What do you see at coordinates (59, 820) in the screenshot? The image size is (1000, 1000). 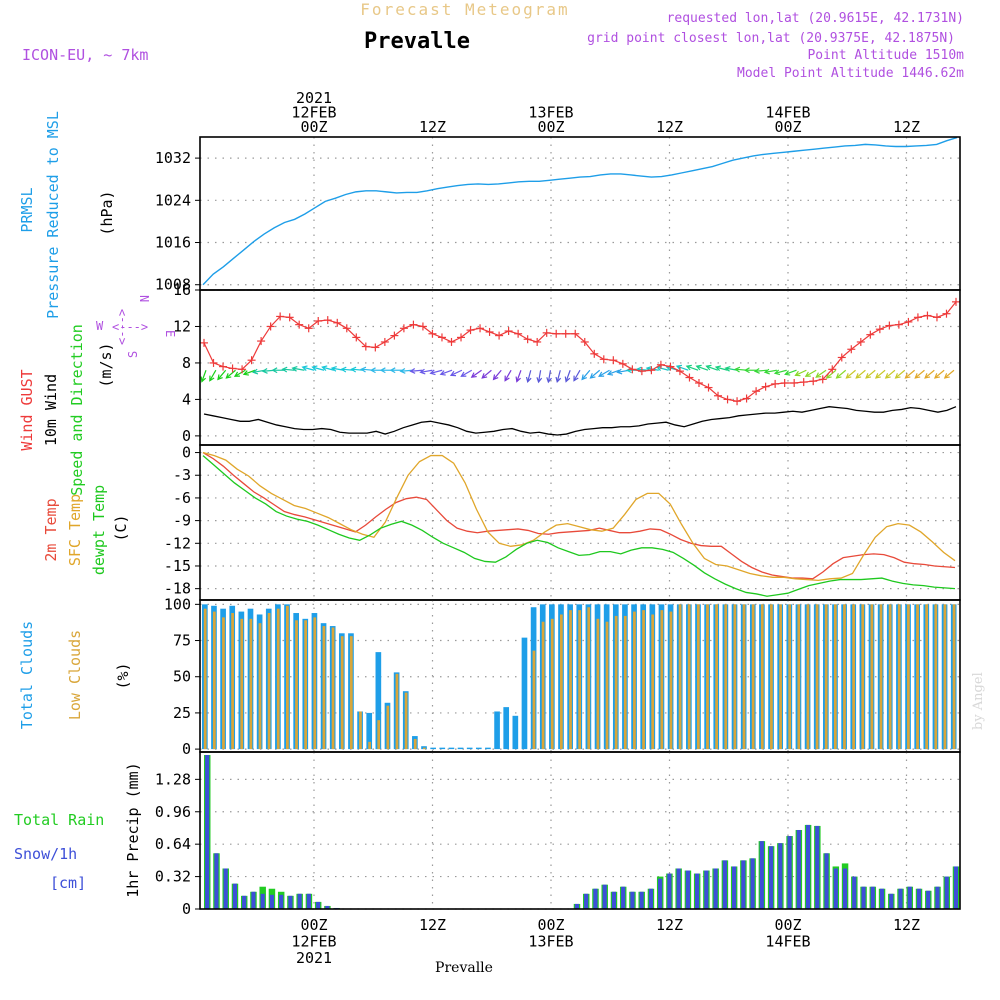 I see `panel-label: Total Rain` at bounding box center [59, 820].